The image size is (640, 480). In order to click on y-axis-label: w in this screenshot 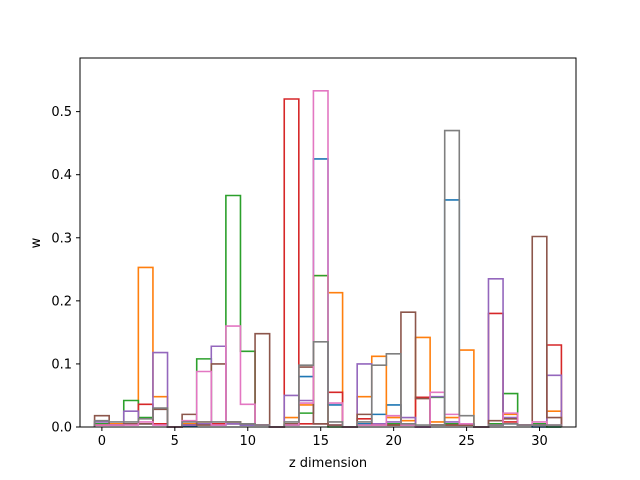, I will do `click(36, 242)`.